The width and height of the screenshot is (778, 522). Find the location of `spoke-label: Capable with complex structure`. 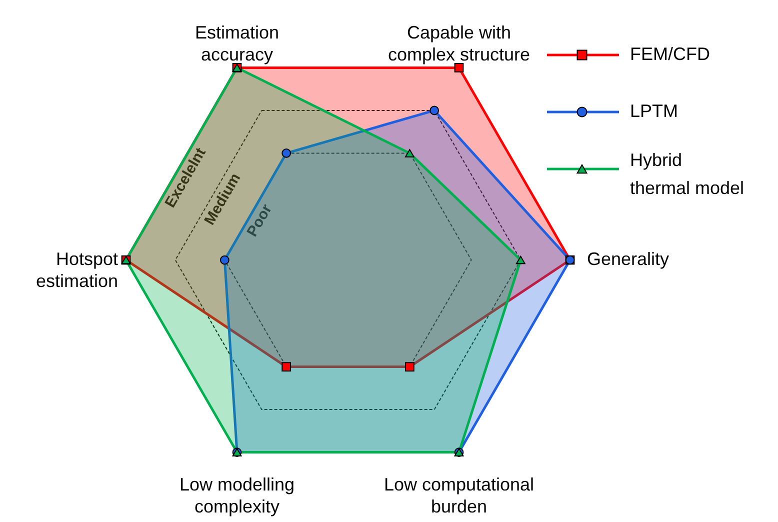

spoke-label: Capable with complex structure is located at coordinates (459, 43).